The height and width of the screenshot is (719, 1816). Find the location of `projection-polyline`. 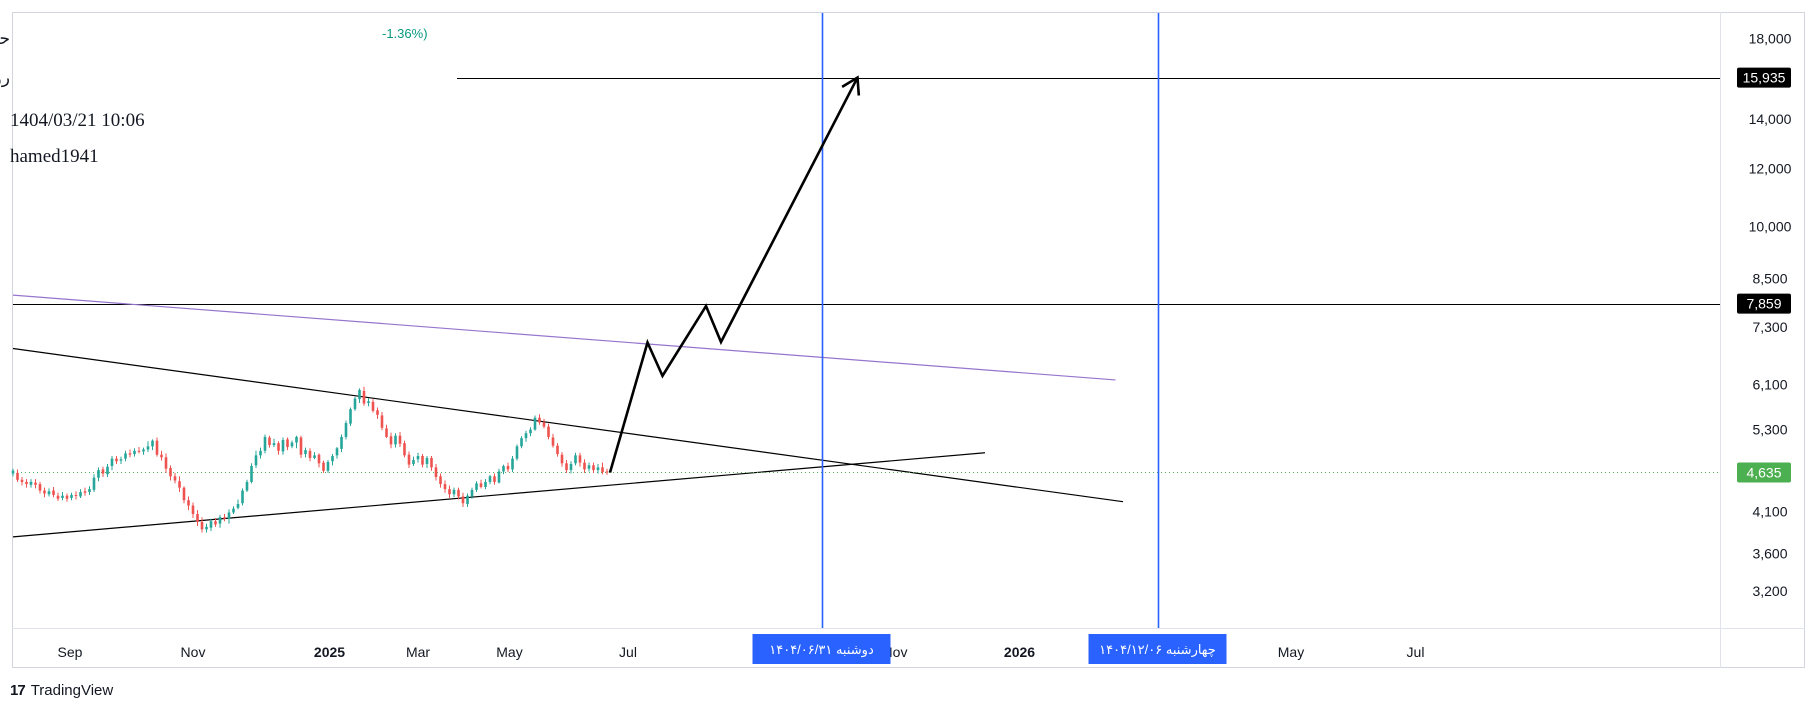

projection-polyline is located at coordinates (733, 274).